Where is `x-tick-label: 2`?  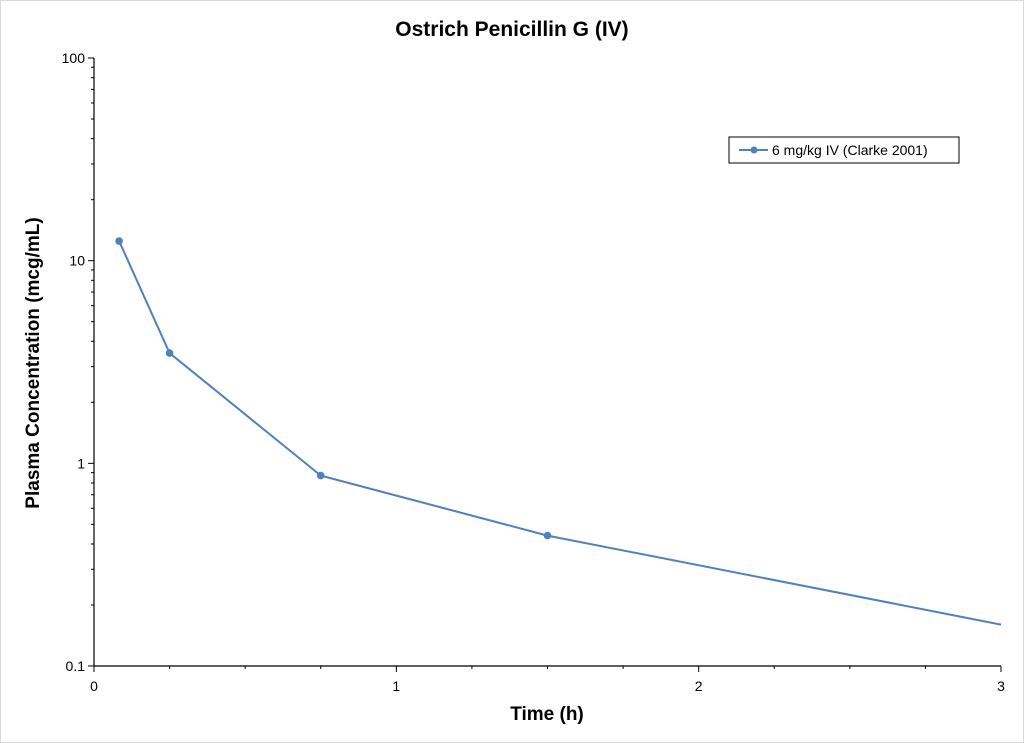 x-tick-label: 2 is located at coordinates (699, 686).